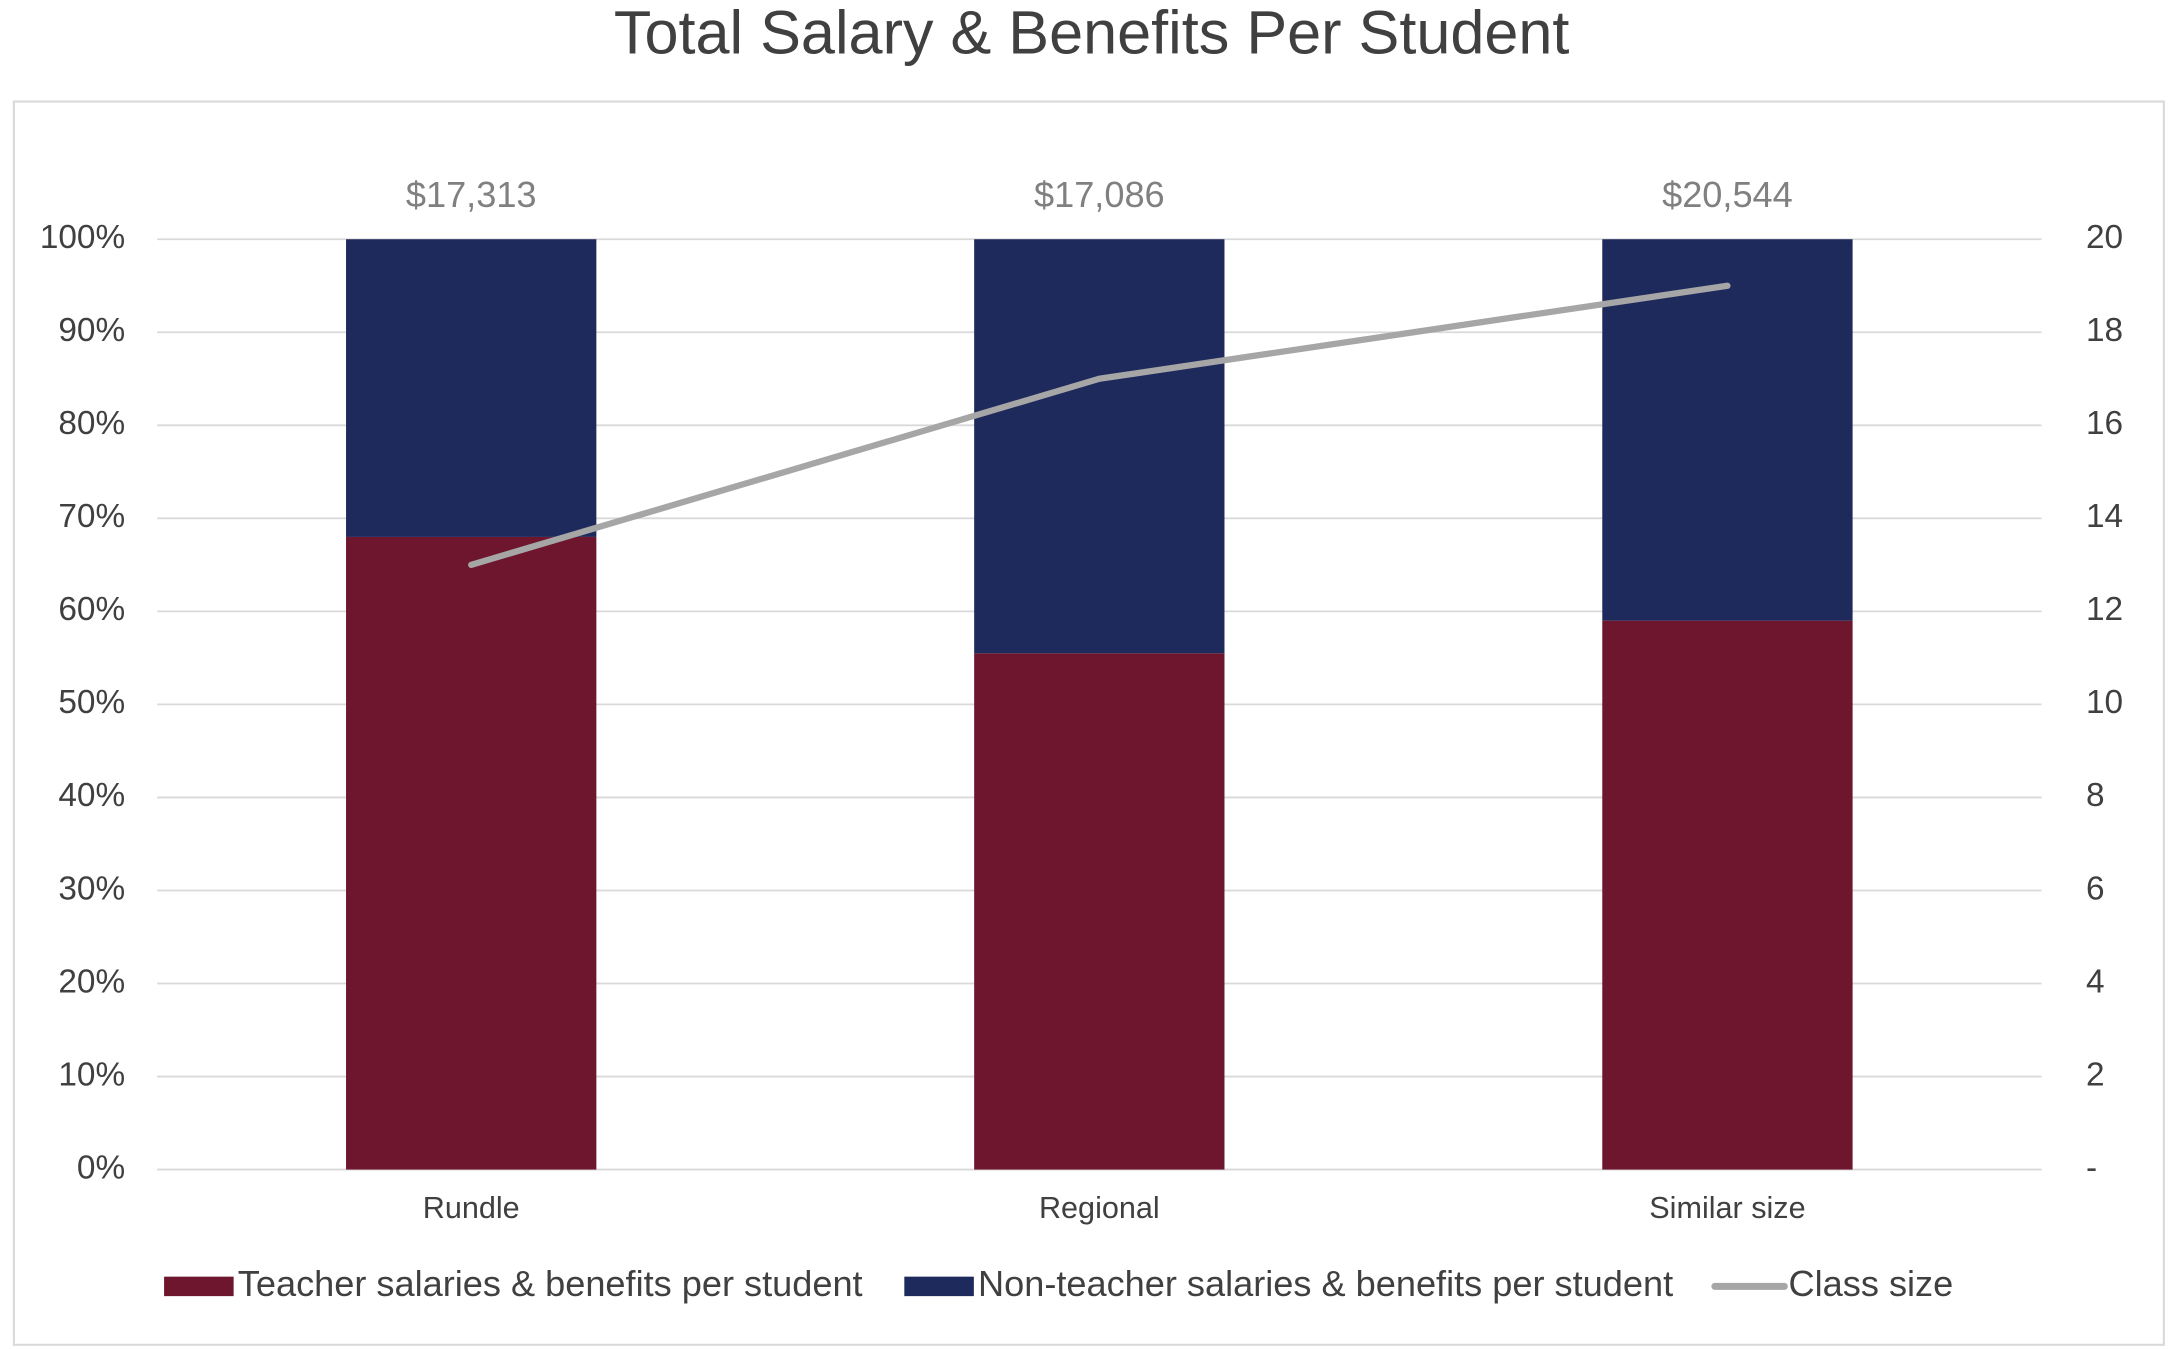  Describe the element at coordinates (471, 194) in the screenshot. I see `total-label: $17,313` at that location.